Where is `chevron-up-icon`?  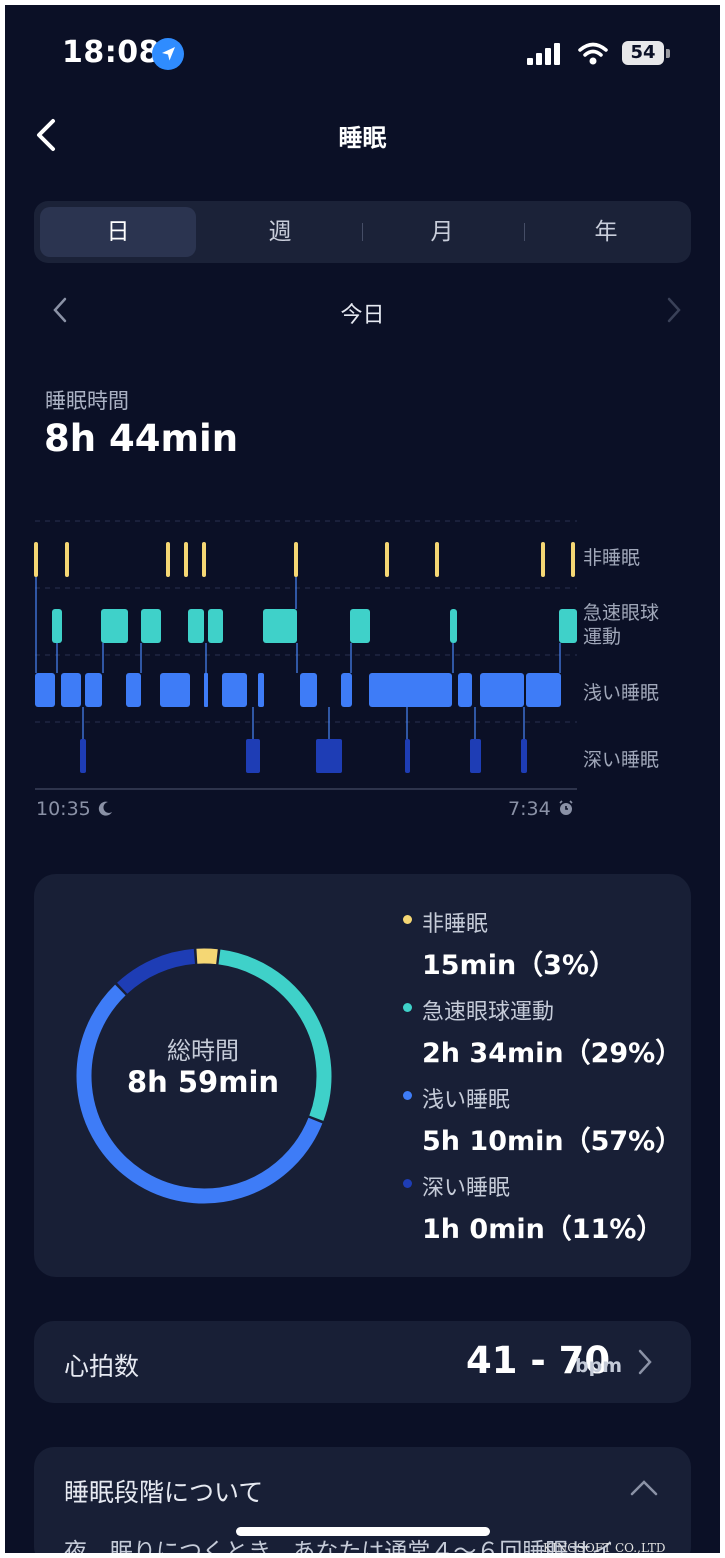 chevron-up-icon is located at coordinates (644, 1488).